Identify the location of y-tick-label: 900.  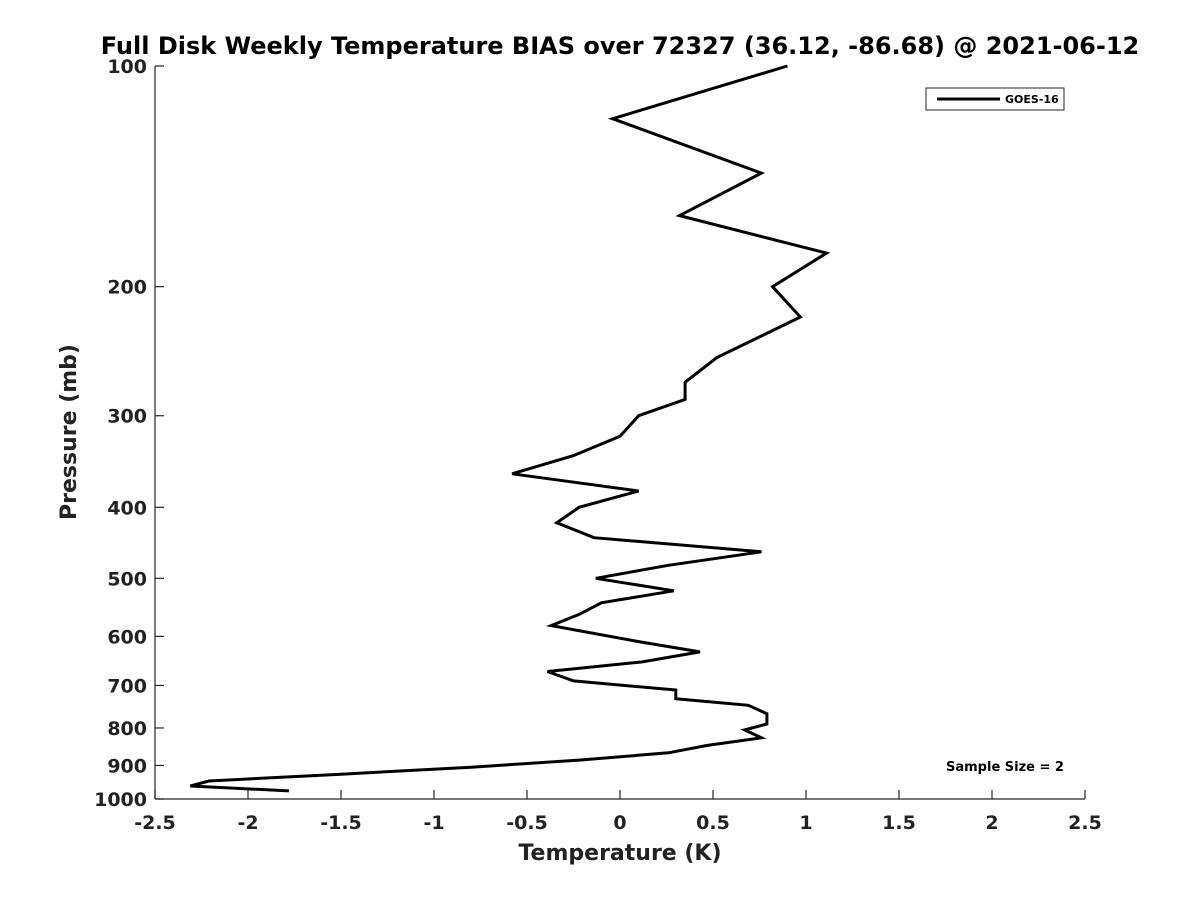
(127, 766).